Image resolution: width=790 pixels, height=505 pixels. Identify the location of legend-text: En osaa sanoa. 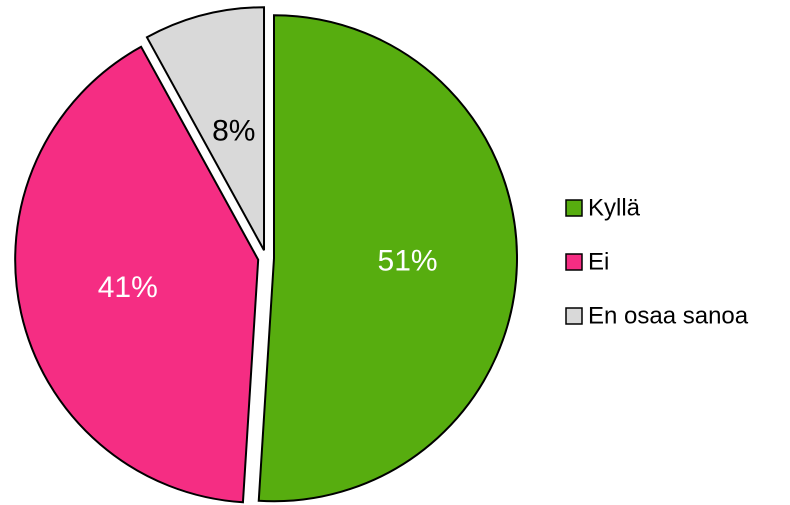
(668, 315).